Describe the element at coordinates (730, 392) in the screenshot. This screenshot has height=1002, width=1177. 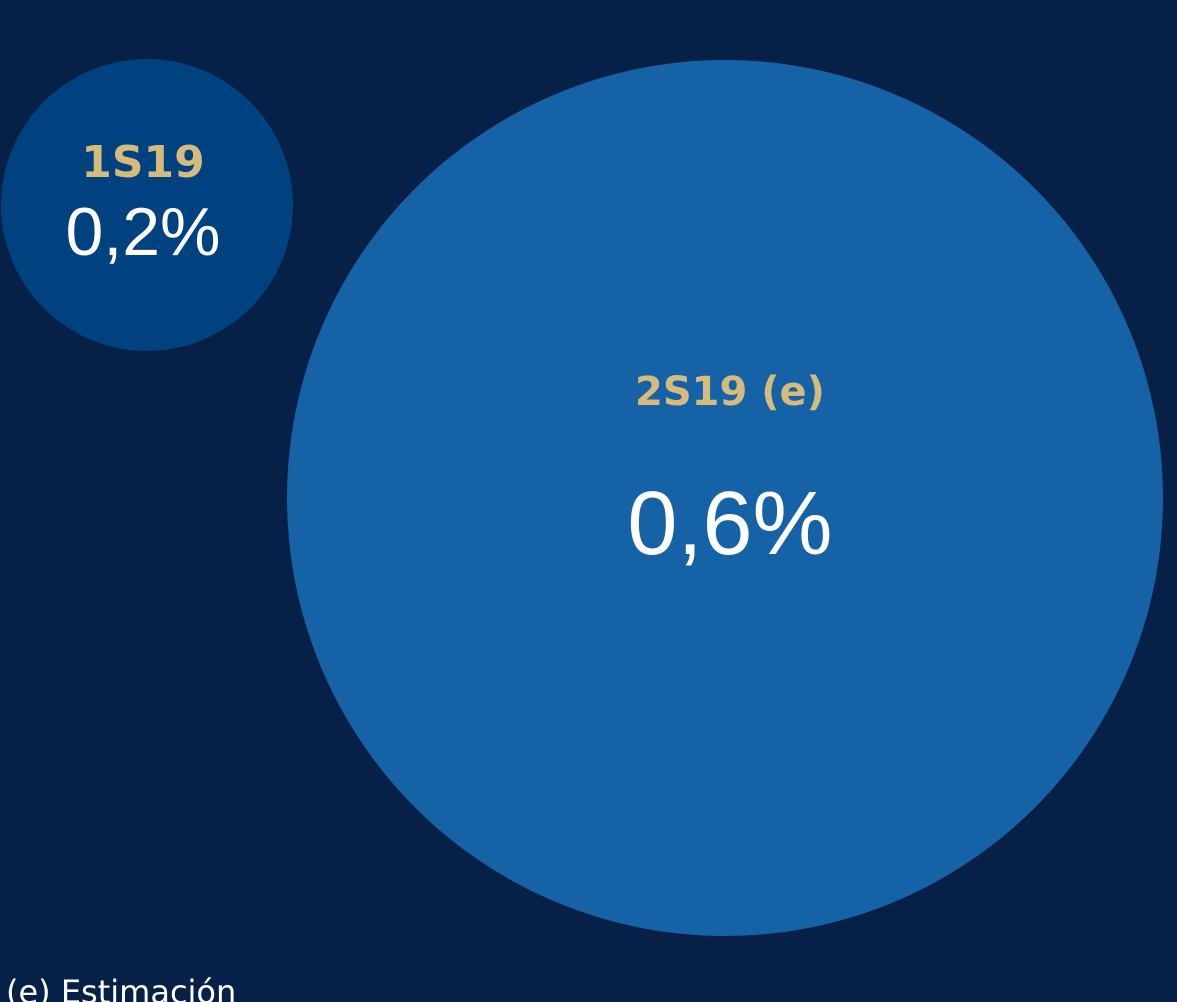
I see `bubble-category: 2S19 (e)` at that location.